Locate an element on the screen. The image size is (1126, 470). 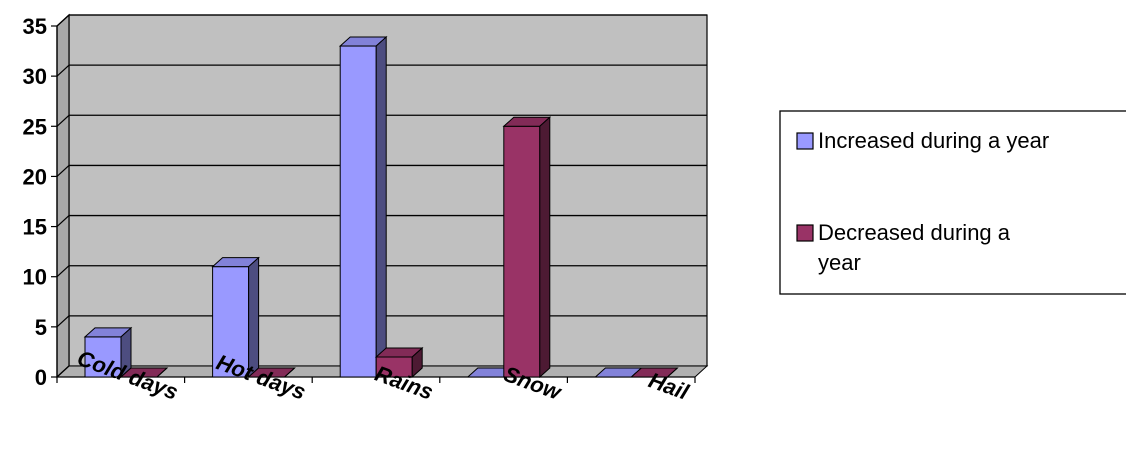
y-tick-labels: 0 5 10 15 20 25 30 35 is located at coordinates (35, 202).